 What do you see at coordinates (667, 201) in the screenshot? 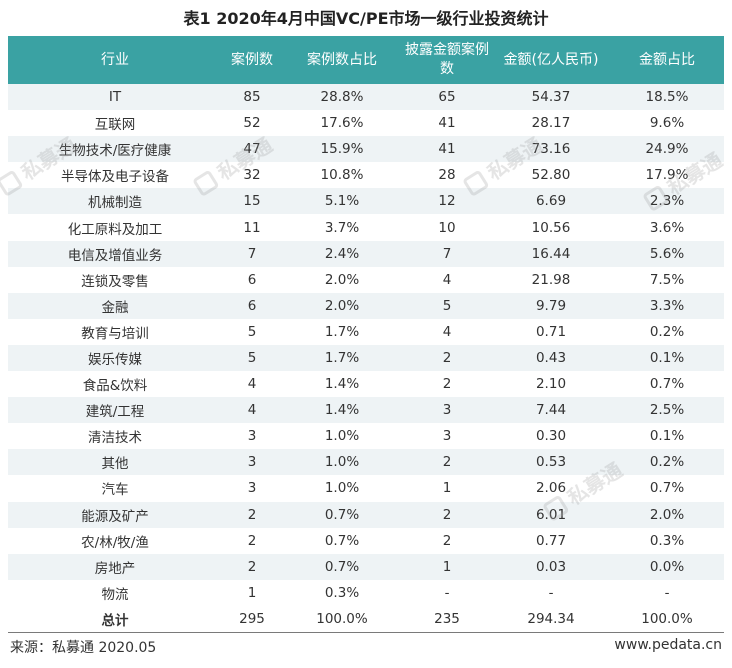
I see `cell-amount-share: 2.3%` at bounding box center [667, 201].